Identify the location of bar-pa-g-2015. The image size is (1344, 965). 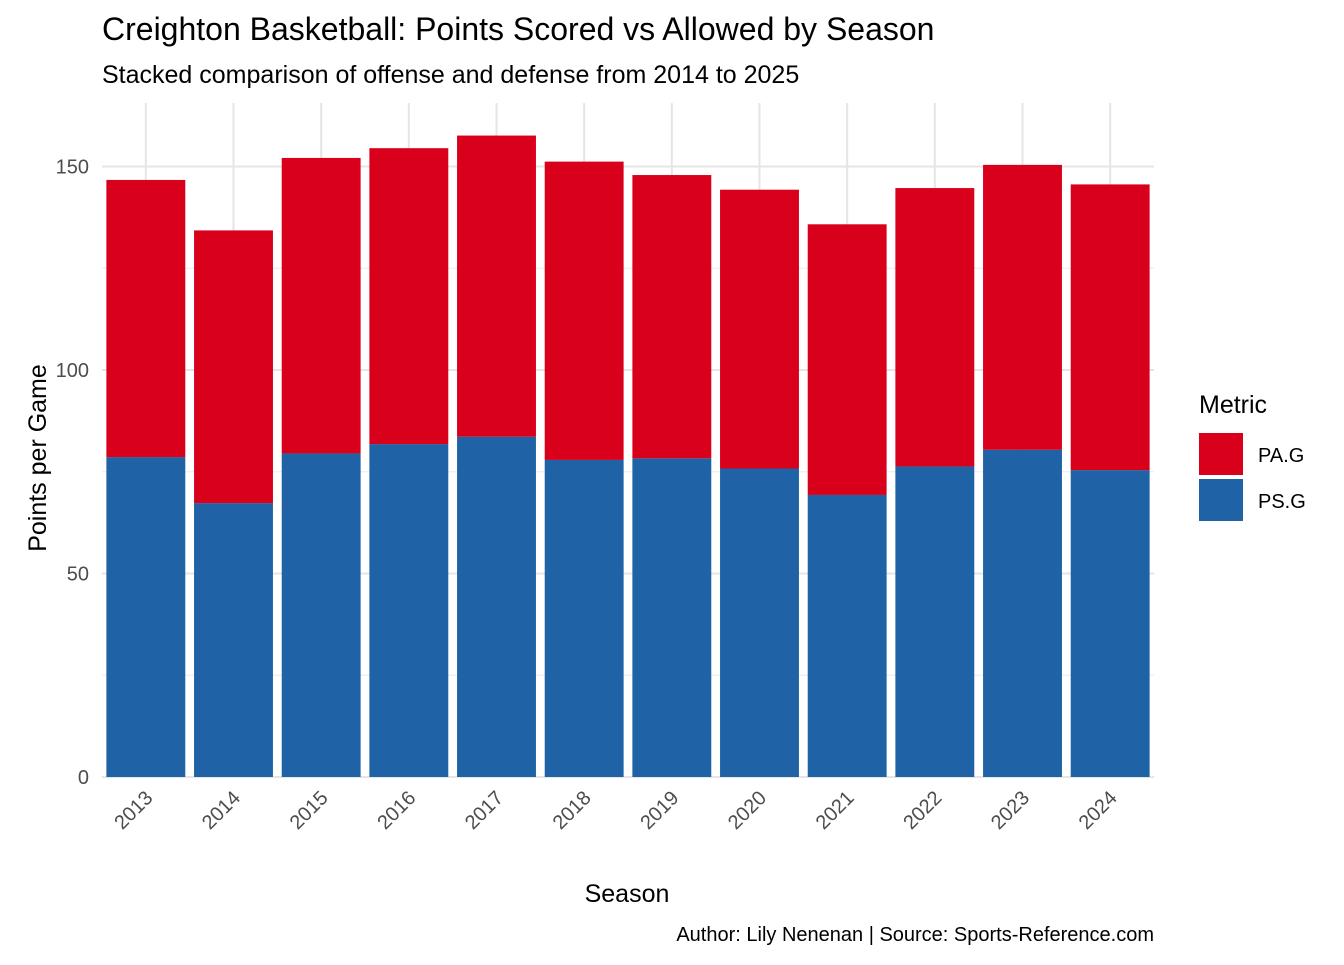
(321, 305).